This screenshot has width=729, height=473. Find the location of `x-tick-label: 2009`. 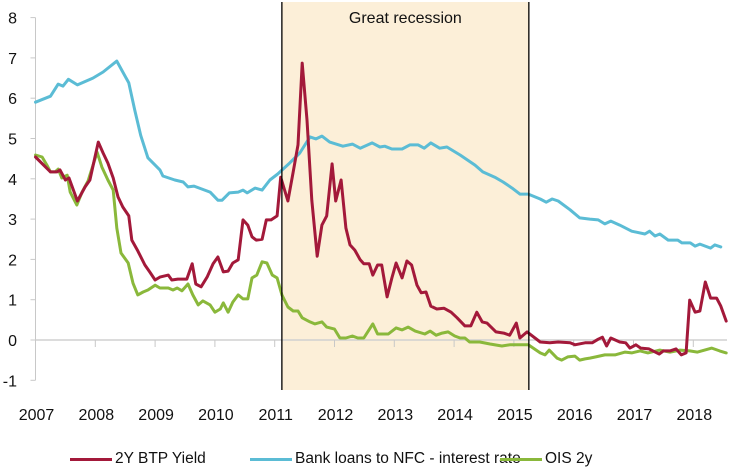

x-tick-label: 2009 is located at coordinates (156, 415).